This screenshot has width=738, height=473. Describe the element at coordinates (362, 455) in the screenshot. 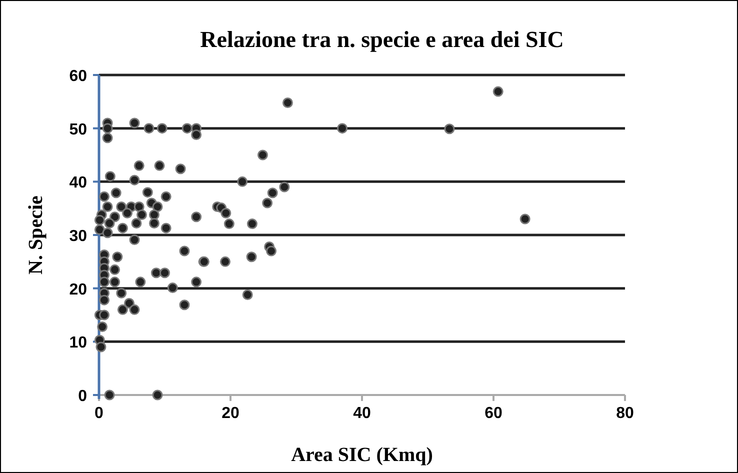

I see `x-axis-title: Area SIC (Kmq)` at that location.